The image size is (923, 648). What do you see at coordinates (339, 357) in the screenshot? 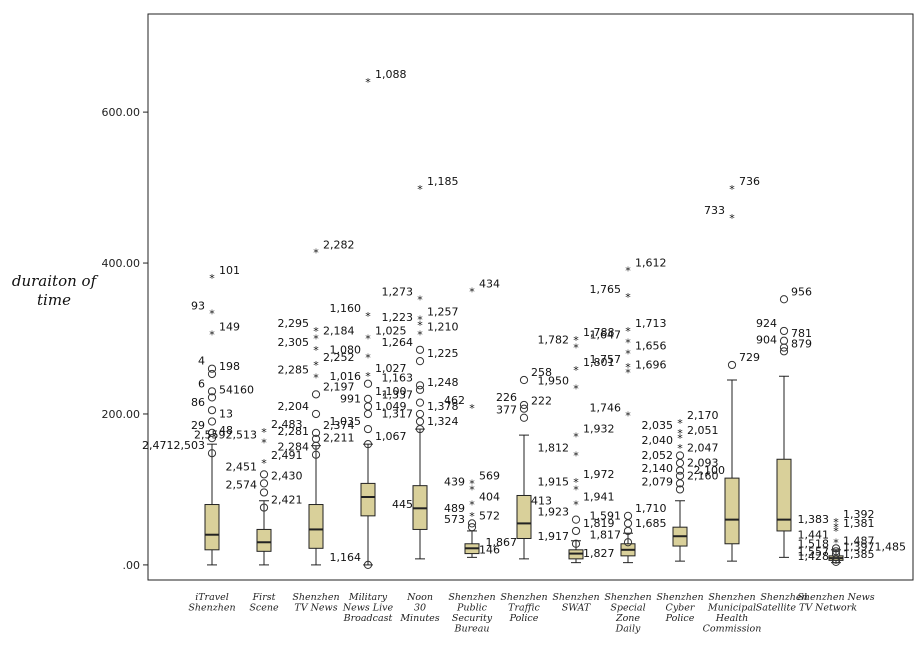
I see `outlier-label: 2,252` at bounding box center [339, 357].